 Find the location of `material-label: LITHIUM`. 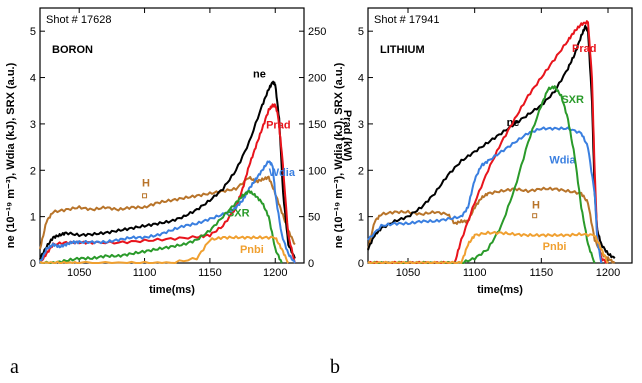

material-label: LITHIUM is located at coordinates (402, 50).